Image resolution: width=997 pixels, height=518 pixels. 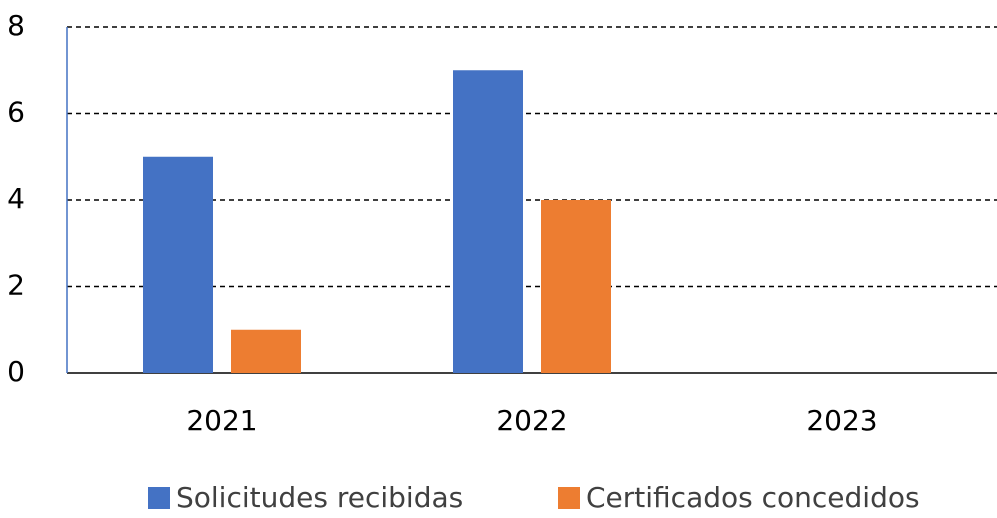 What do you see at coordinates (16, 371) in the screenshot?
I see `y-tick-label: 0` at bounding box center [16, 371].